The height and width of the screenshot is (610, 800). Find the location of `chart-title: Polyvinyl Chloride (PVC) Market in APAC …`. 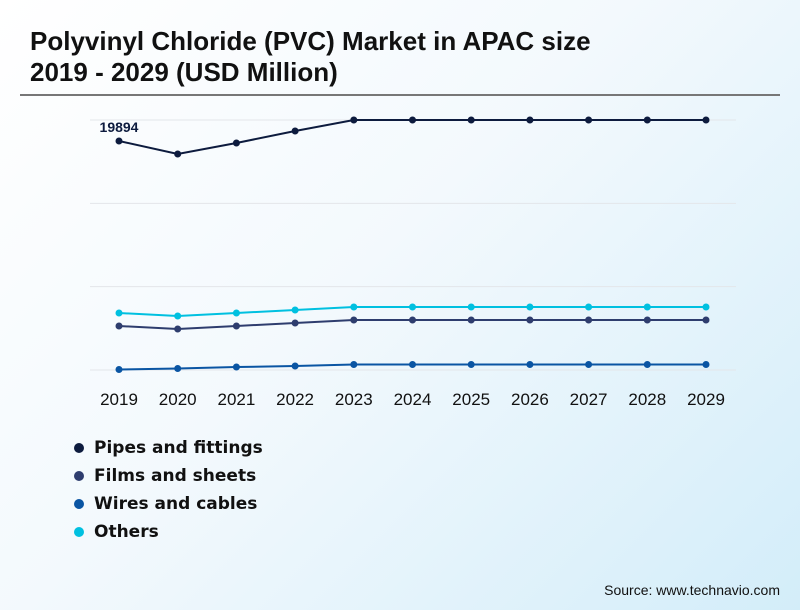

chart-title: Polyvinyl Chloride (PVC) Market in APAC … is located at coordinates (310, 57).